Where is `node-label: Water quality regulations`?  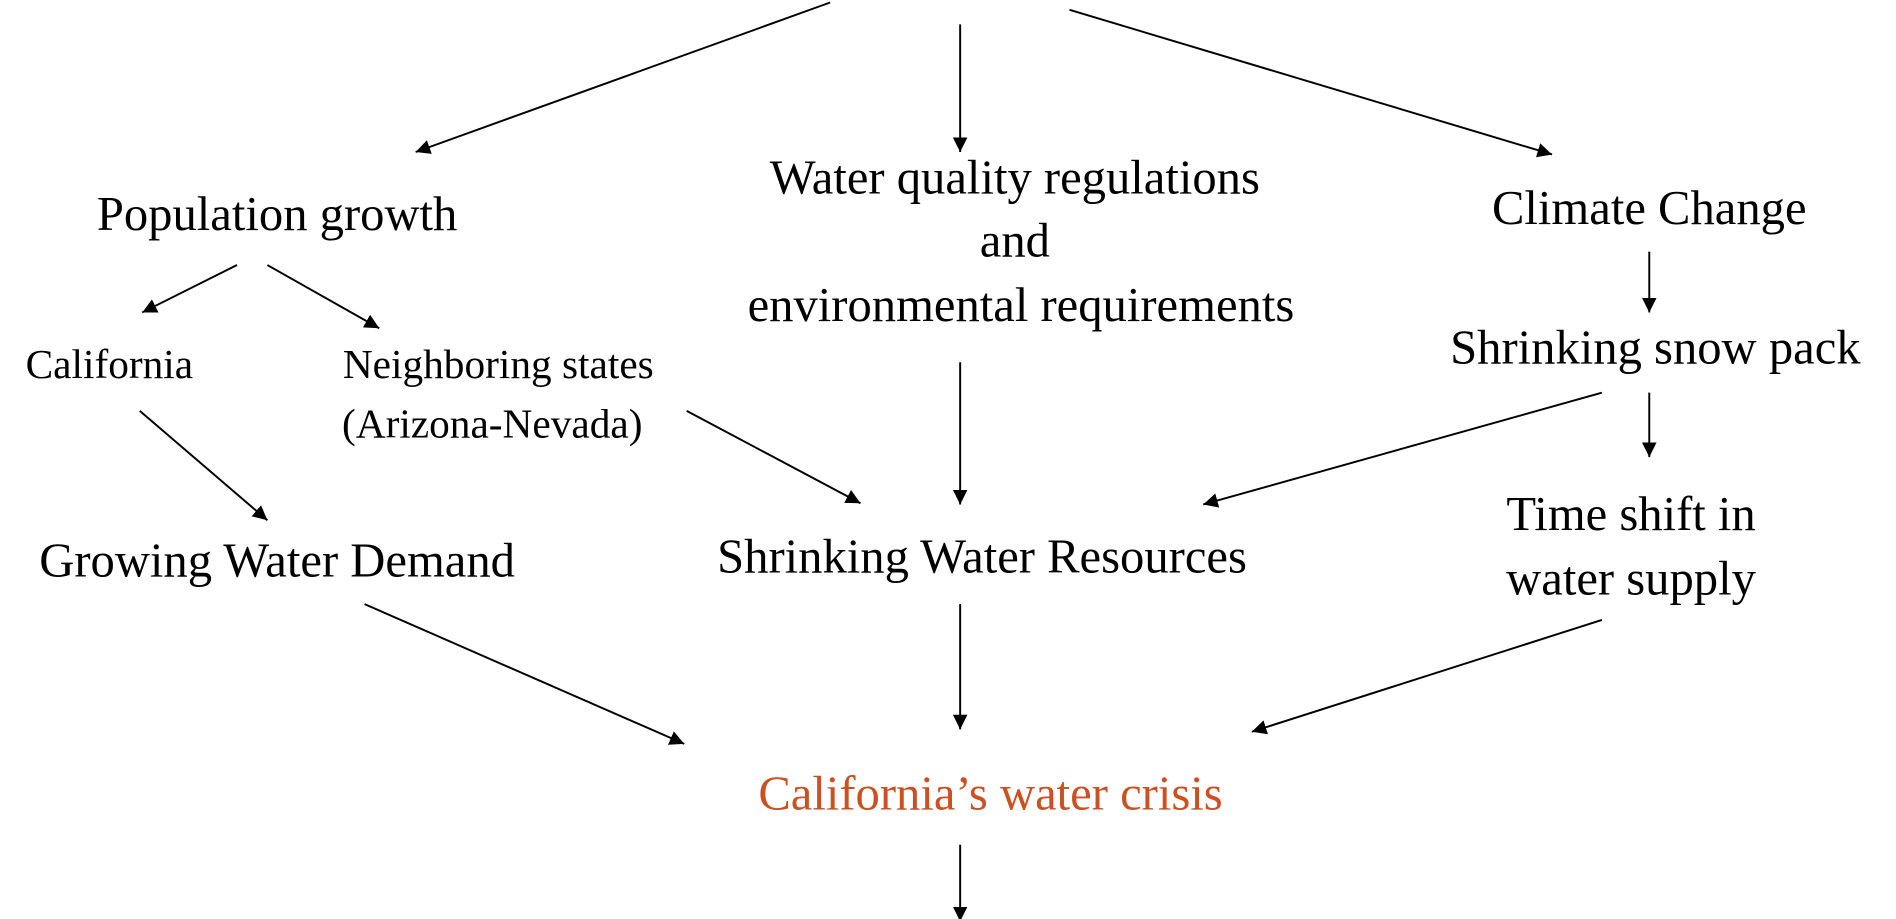 node-label: Water quality regulations is located at coordinates (1015, 178).